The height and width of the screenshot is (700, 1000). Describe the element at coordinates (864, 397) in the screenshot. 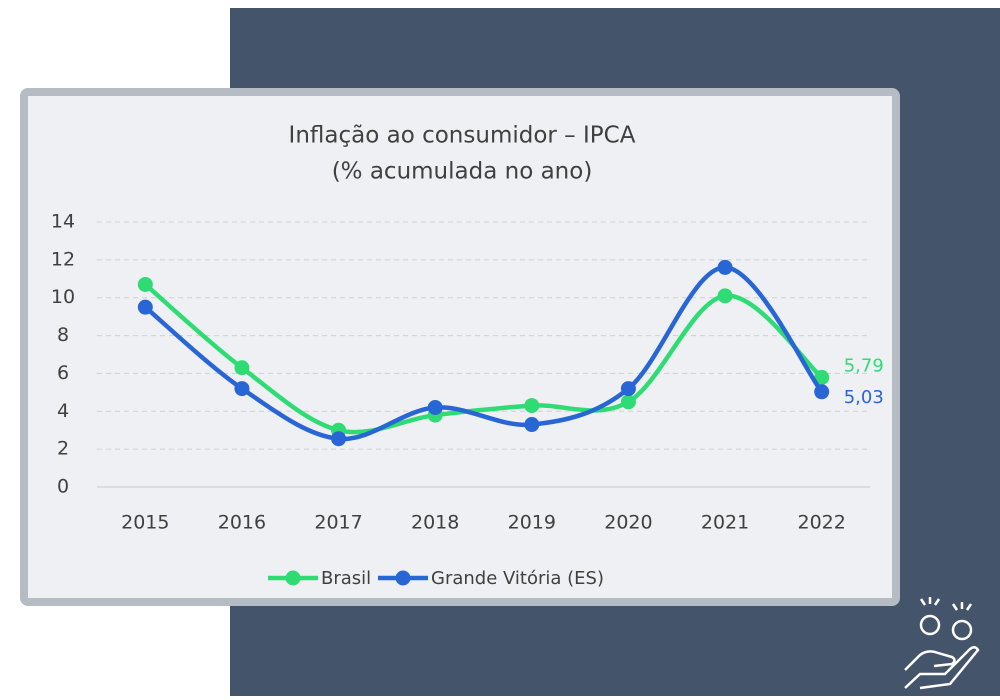

I see `data-label: 5,03` at that location.